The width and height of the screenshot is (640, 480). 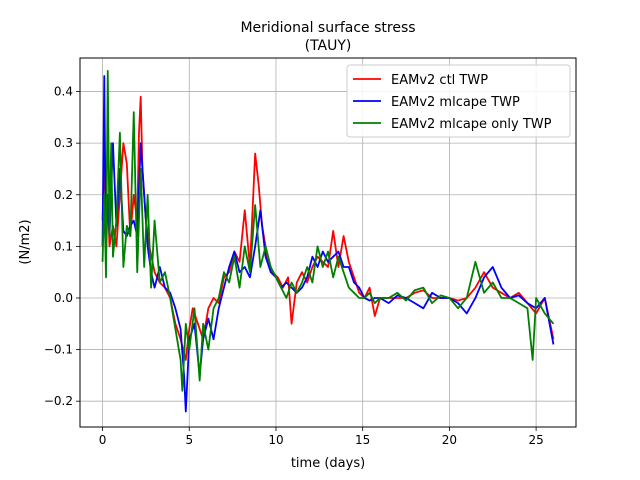 What do you see at coordinates (58, 401) in the screenshot?
I see `y-tick-label: −0.2` at bounding box center [58, 401].